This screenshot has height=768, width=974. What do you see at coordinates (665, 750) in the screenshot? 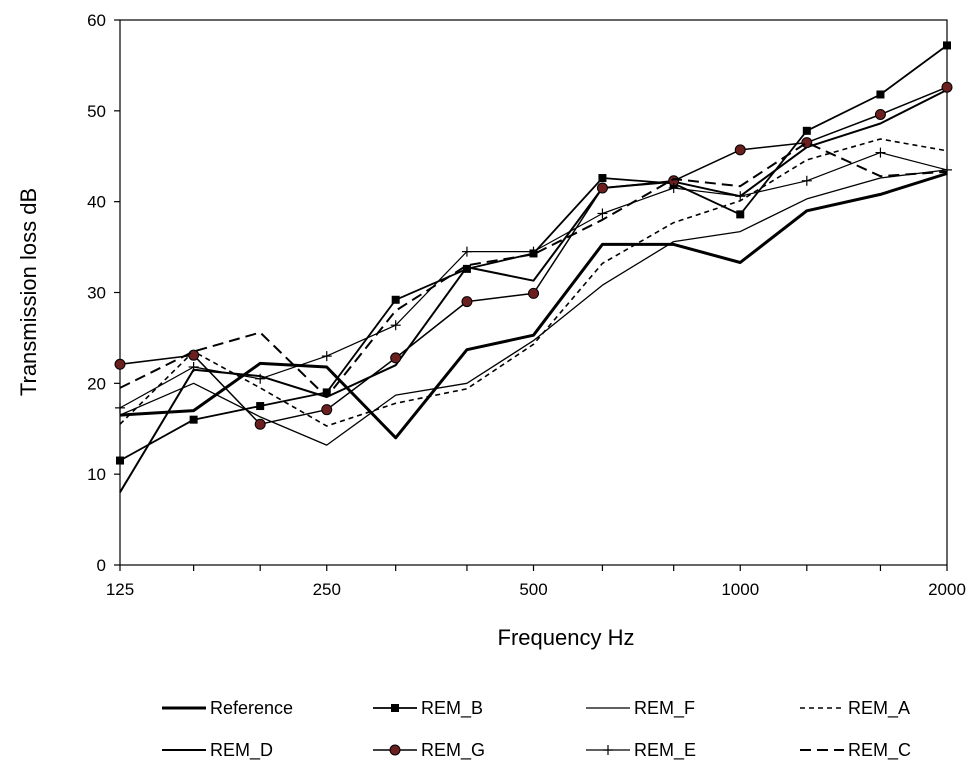
I see `legend-item-rem-e-label: REM_E` at bounding box center [665, 750].